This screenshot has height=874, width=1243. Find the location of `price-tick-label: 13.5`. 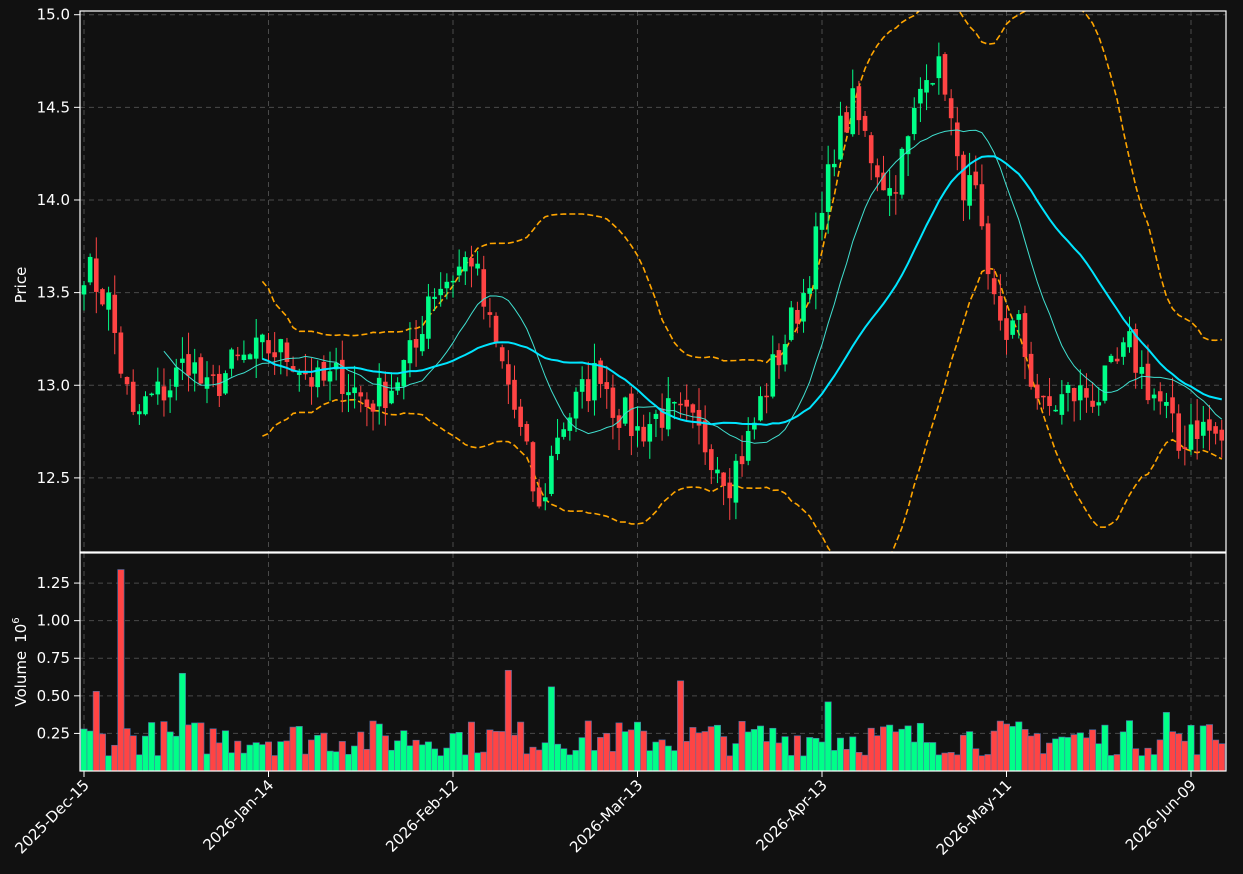

price-tick-label: 13.5 is located at coordinates (53, 293).